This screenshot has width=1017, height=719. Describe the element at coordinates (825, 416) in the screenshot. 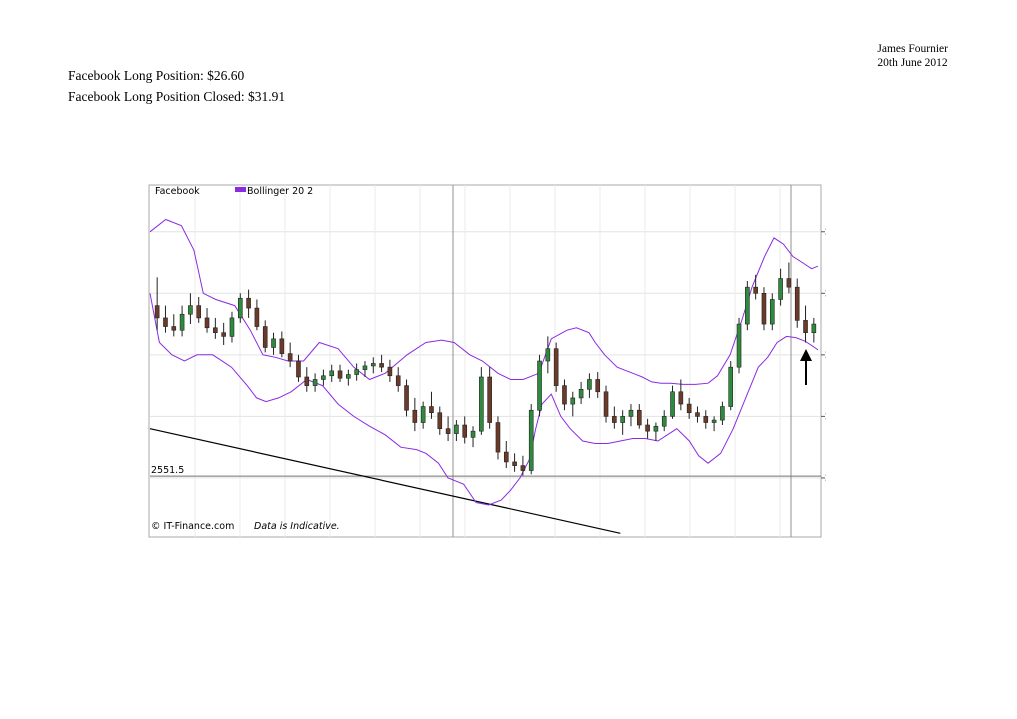

I see `y-tick-label: 2600` at that location.